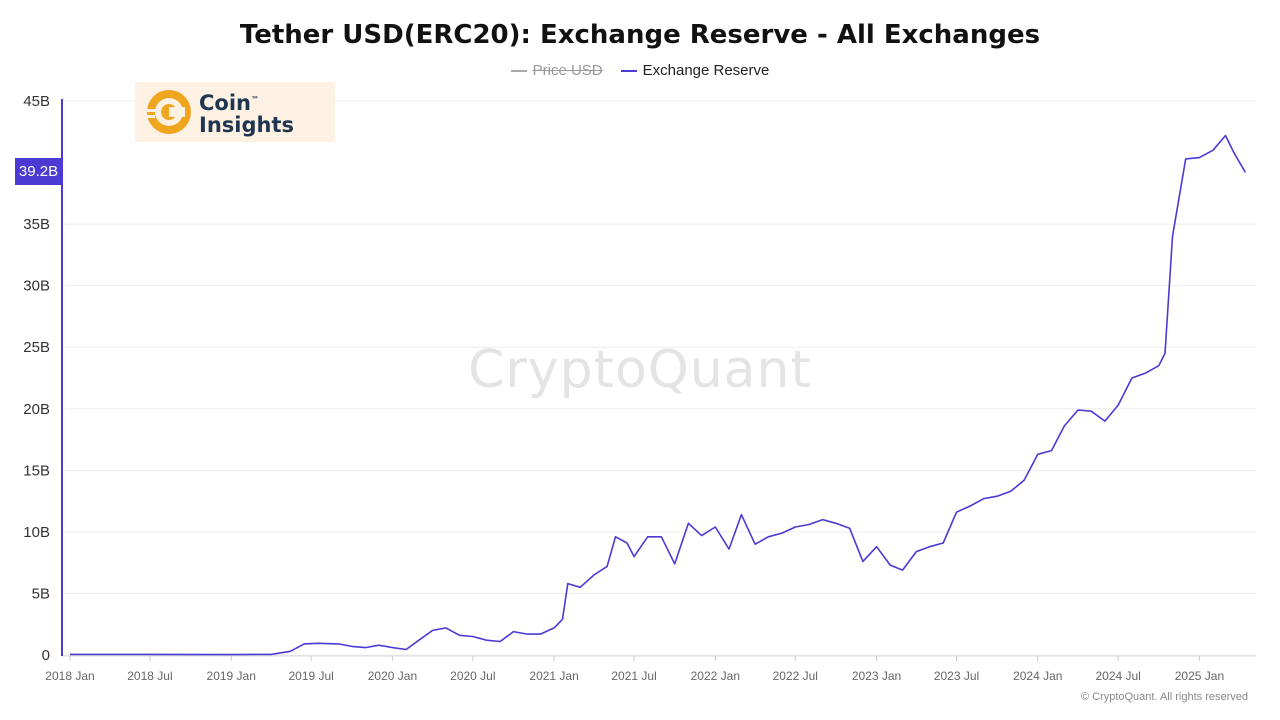 The height and width of the screenshot is (720, 1280). Describe the element at coordinates (231, 676) in the screenshot. I see `x-tick-label: 2019 Jan` at that location.